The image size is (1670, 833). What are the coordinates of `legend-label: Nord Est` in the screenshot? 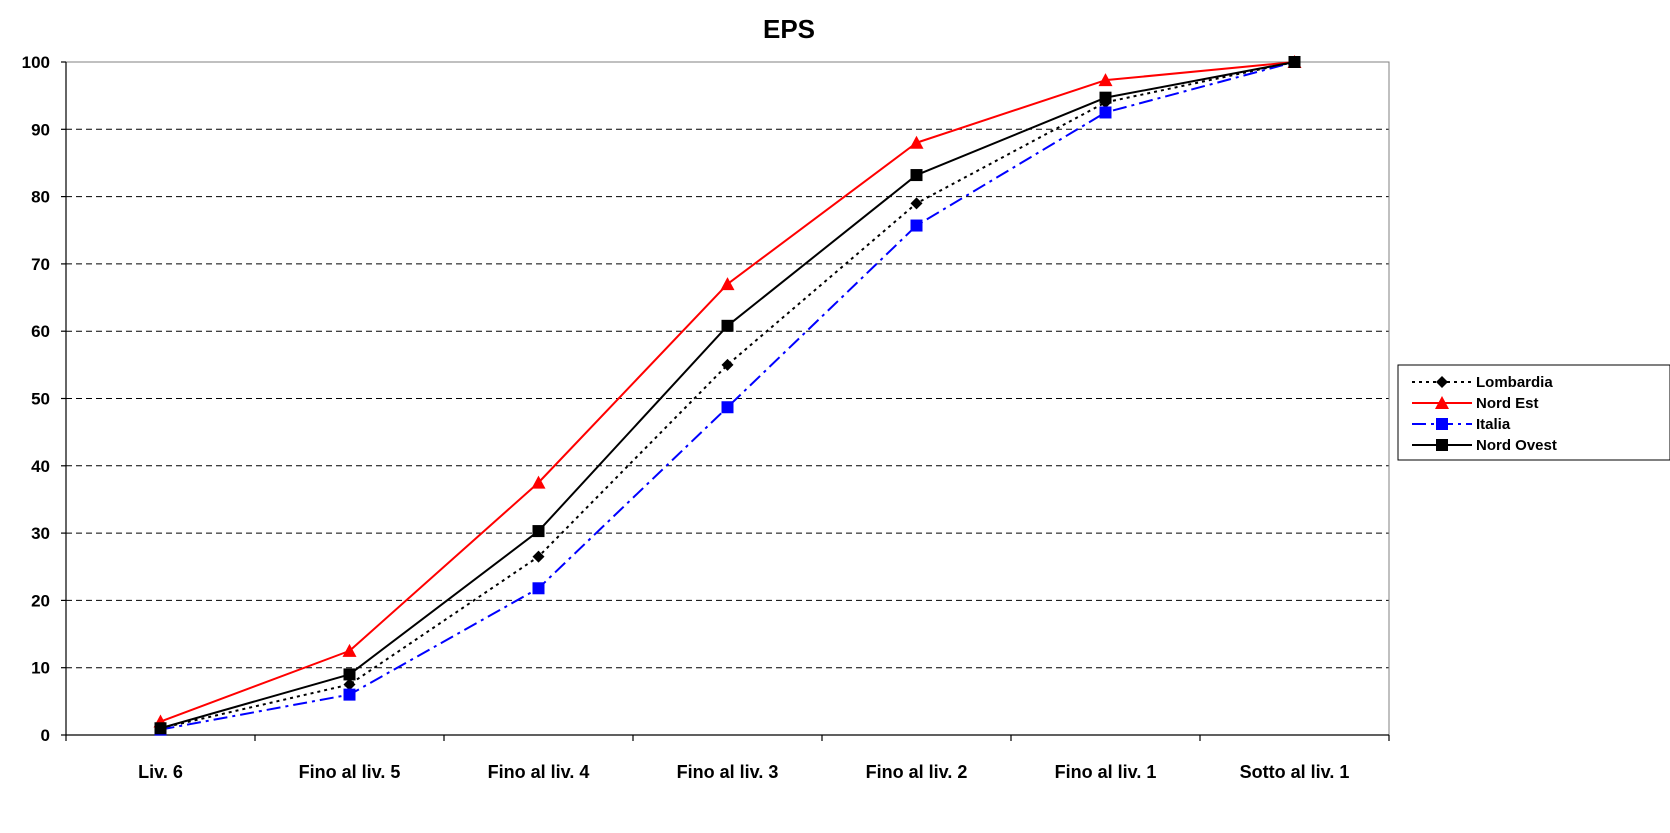 It's located at (1507, 403).